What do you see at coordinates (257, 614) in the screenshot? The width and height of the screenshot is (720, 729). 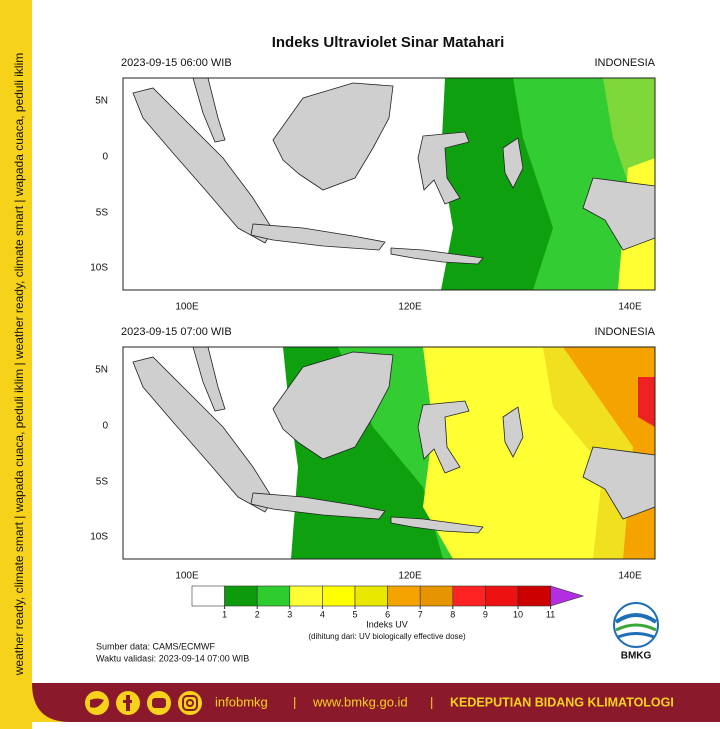 I see `colorbar-tick-label: 2` at bounding box center [257, 614].